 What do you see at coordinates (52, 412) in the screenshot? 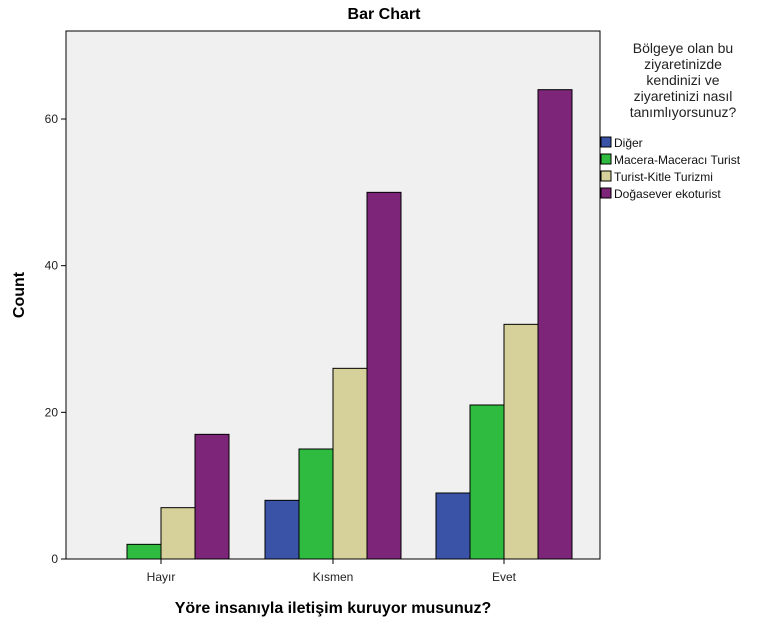
I see `y-tick-label: 20` at bounding box center [52, 412].